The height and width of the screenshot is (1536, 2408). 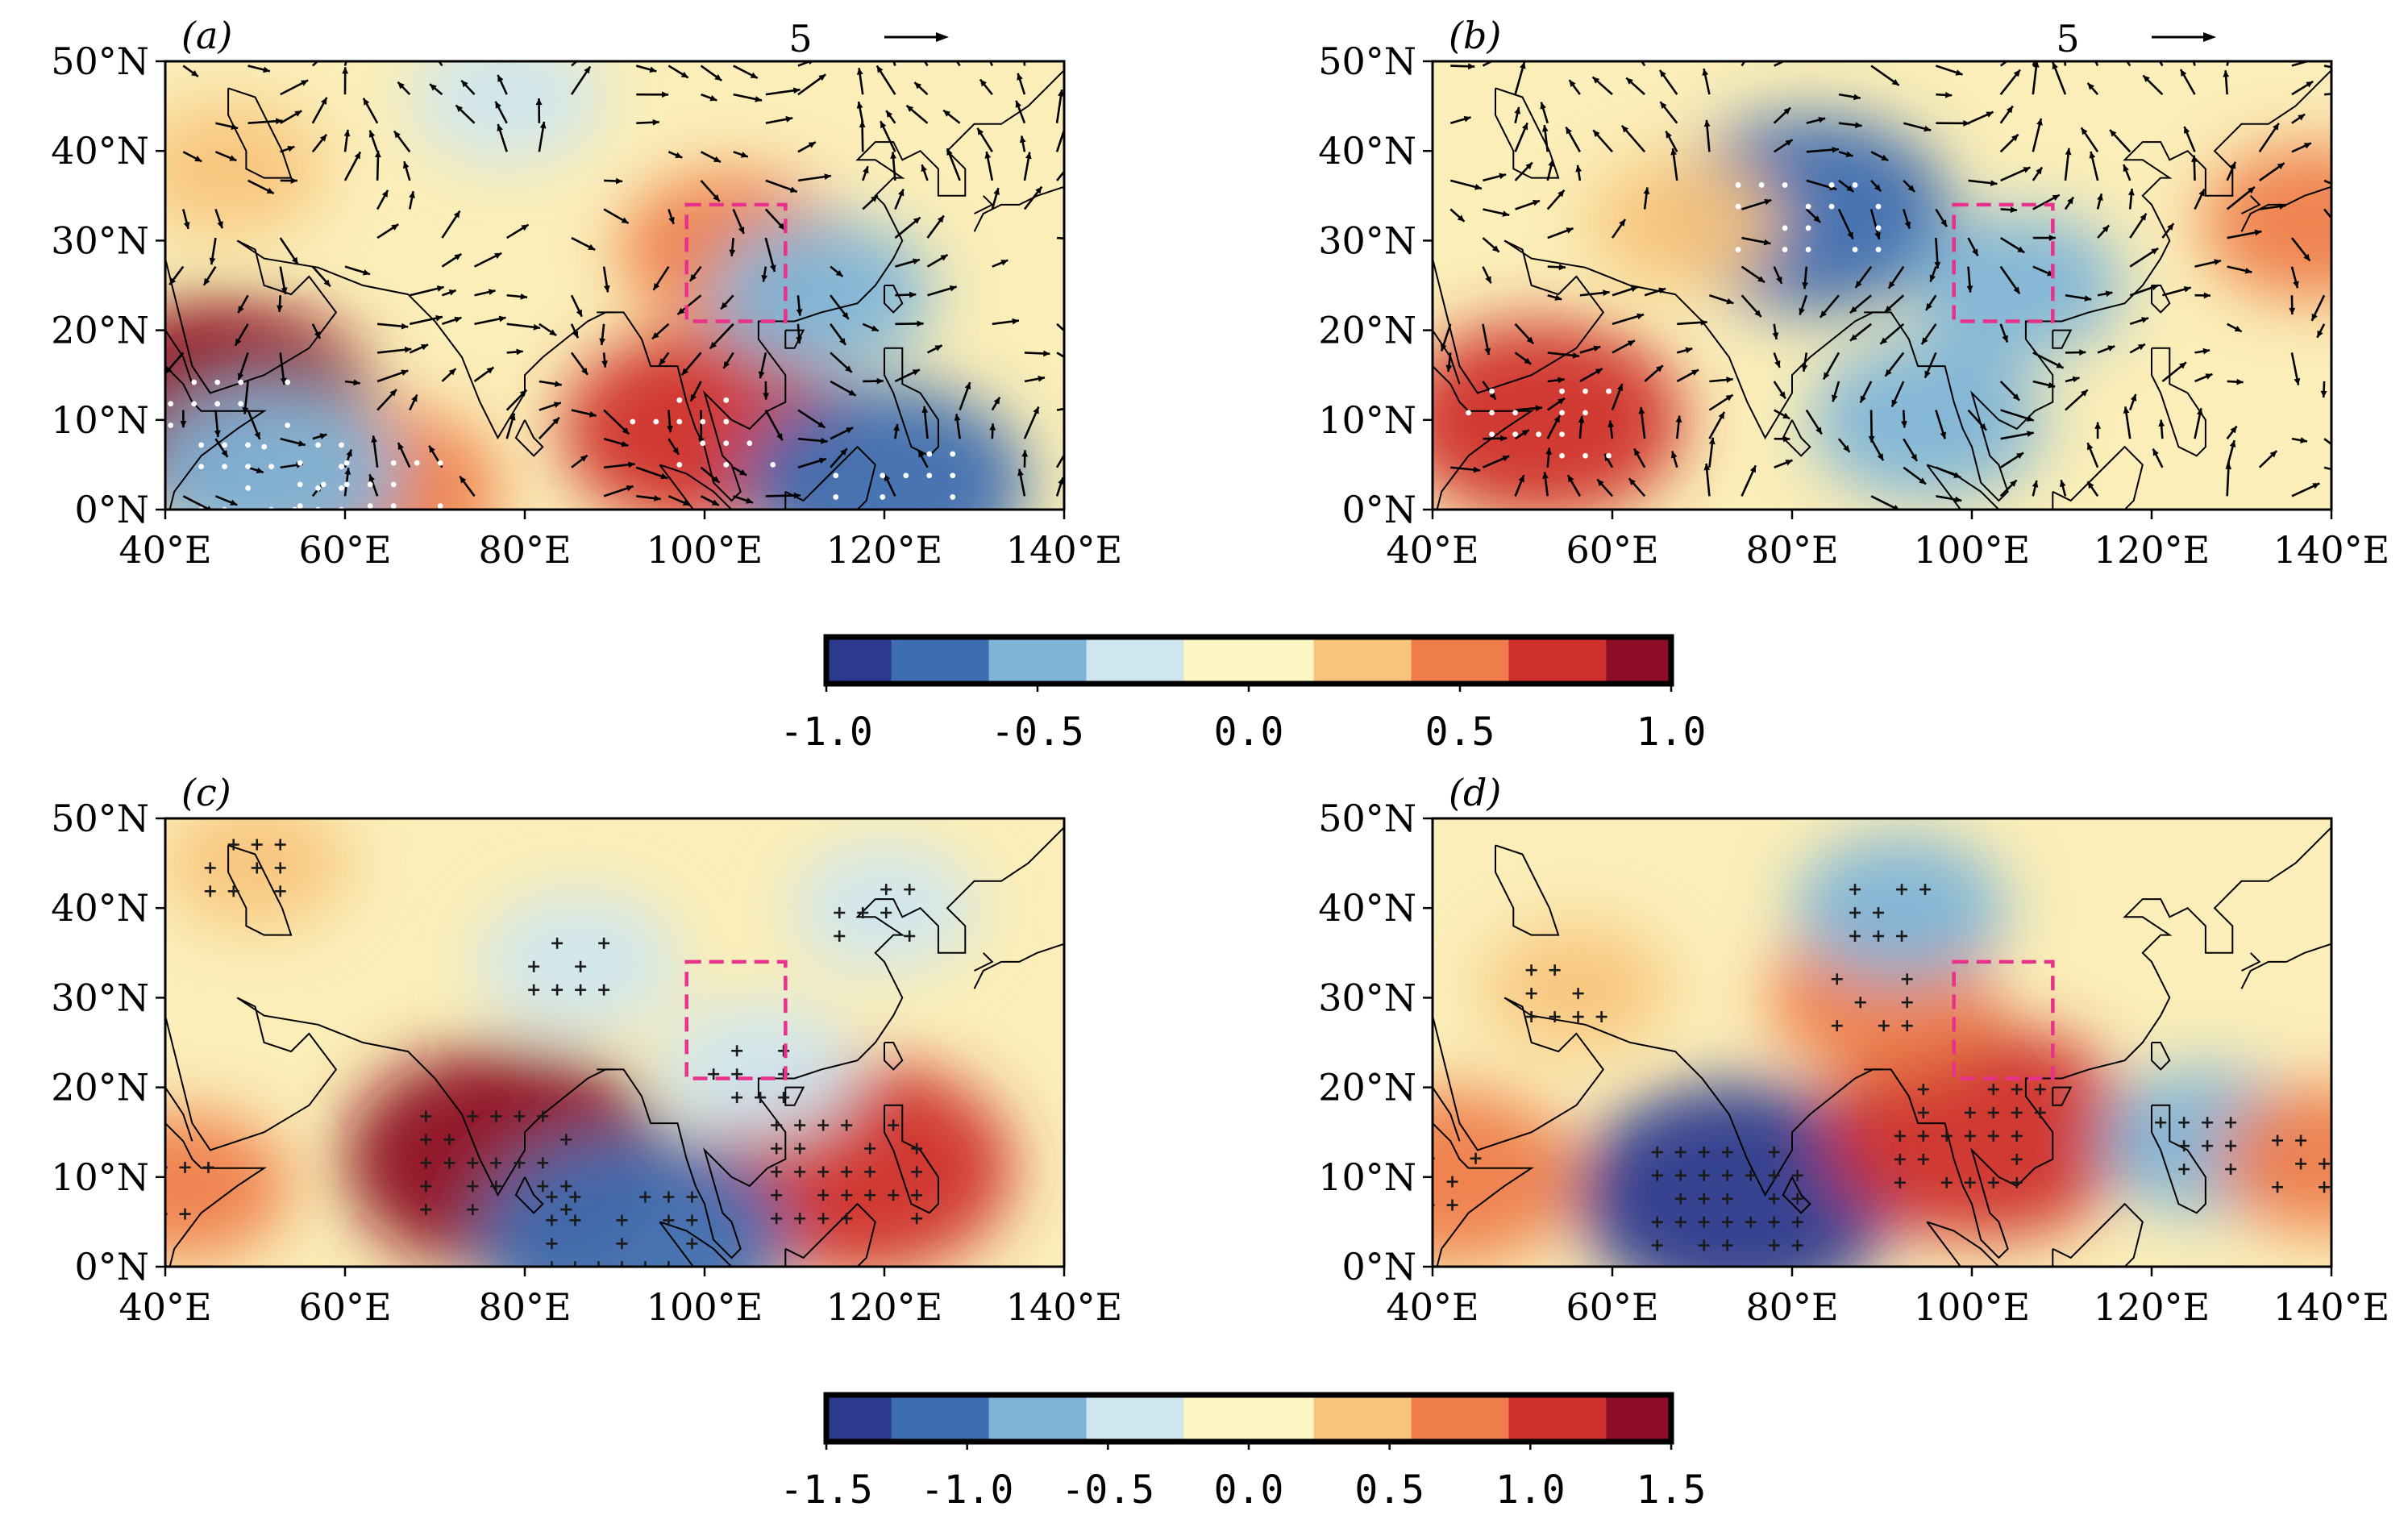 What do you see at coordinates (524, 550) in the screenshot?
I see `x-tick-label: 80°E` at bounding box center [524, 550].